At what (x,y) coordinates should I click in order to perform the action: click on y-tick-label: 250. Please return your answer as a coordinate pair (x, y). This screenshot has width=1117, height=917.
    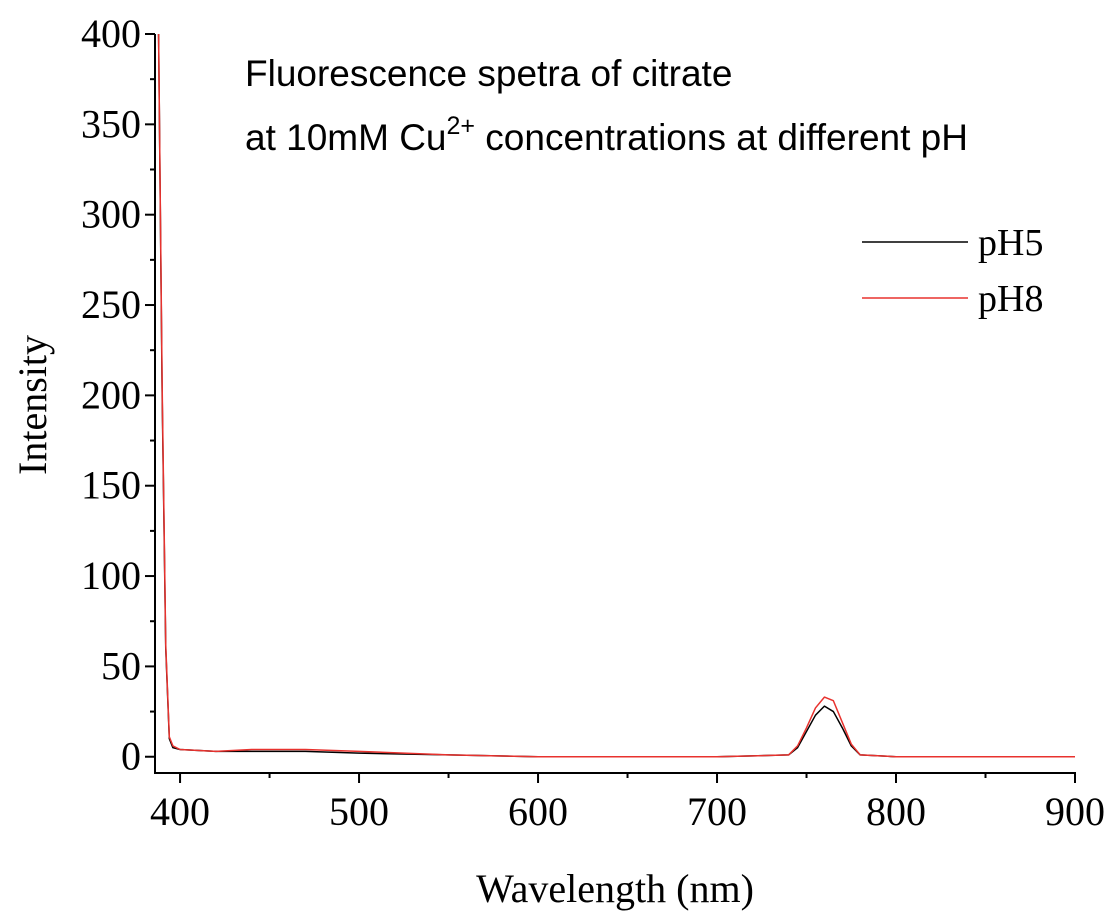
    Looking at the image, I should click on (111, 304).